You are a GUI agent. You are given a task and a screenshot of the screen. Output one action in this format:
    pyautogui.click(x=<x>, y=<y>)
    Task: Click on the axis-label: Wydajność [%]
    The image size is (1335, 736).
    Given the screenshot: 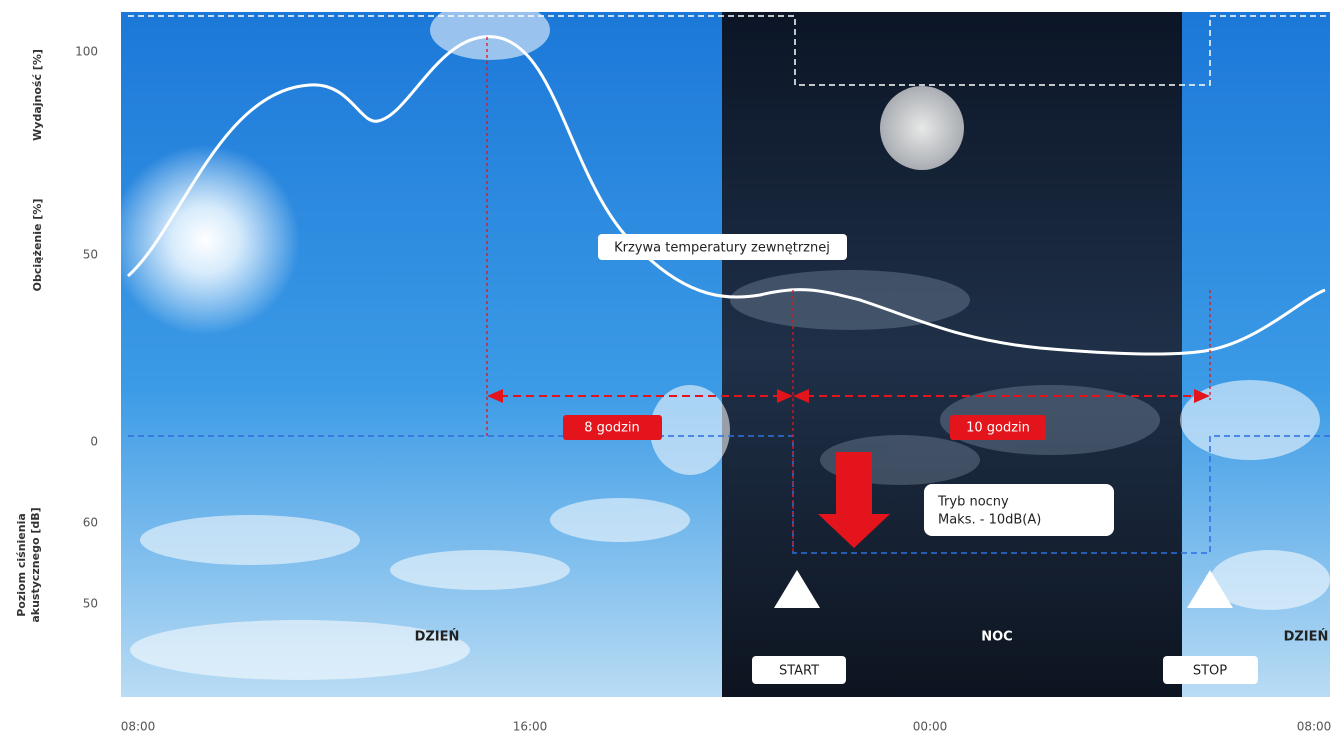 What is the action you would take?
    pyautogui.click(x=37, y=95)
    